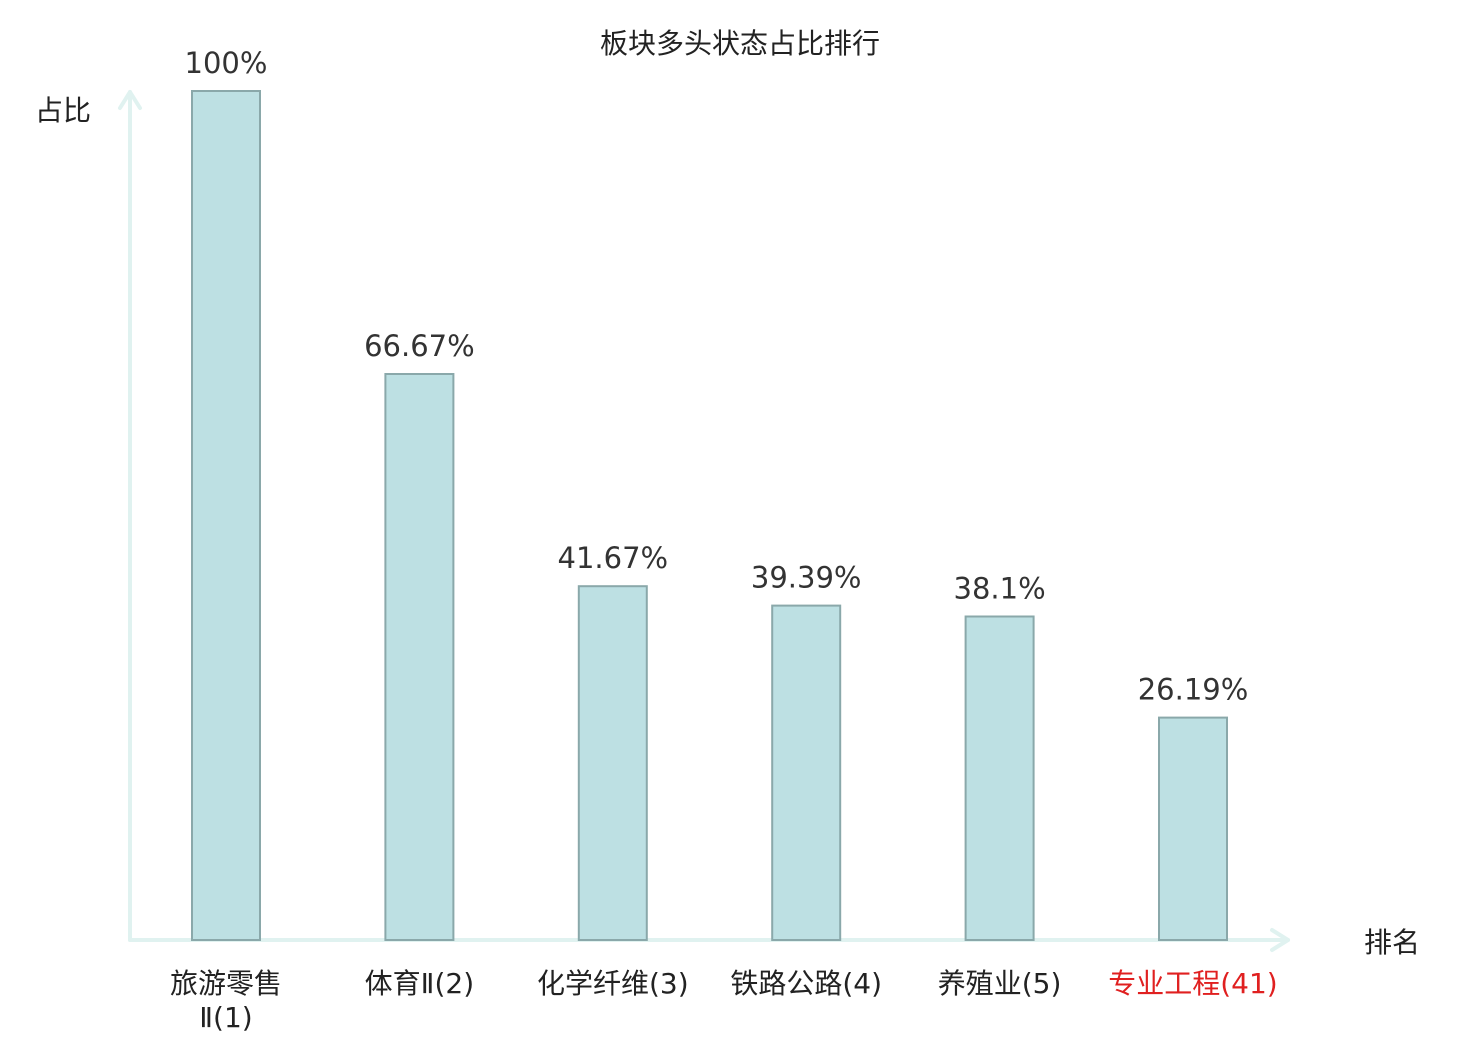  Describe the element at coordinates (740, 43) in the screenshot. I see `chart-title: 板块多头状态占比排行` at that location.